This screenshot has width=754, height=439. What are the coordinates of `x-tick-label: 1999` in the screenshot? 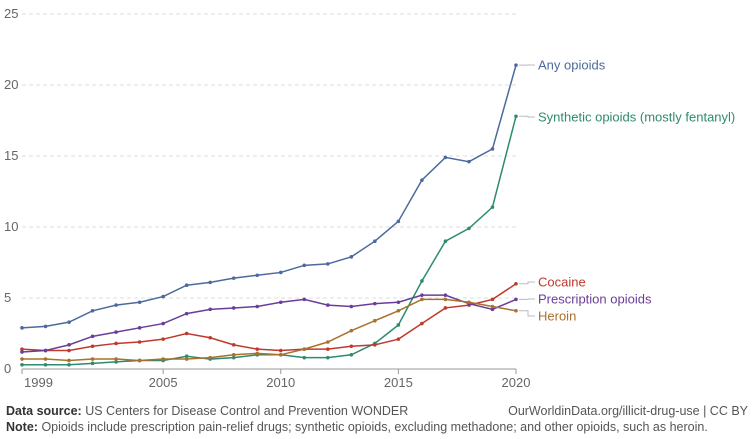 It's located at (38, 382).